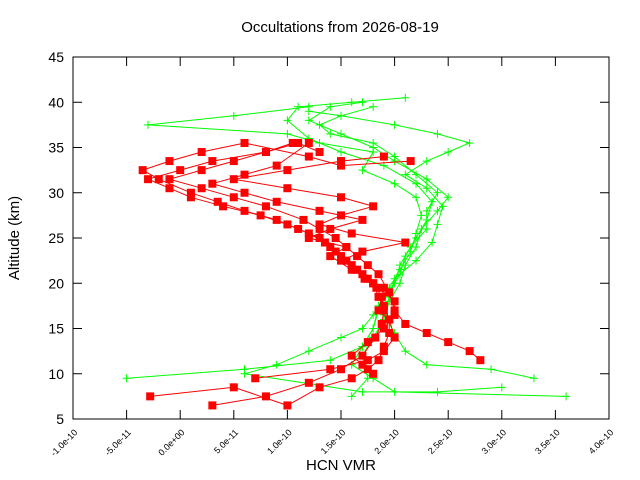 The width and height of the screenshot is (640, 480). What do you see at coordinates (56, 57) in the screenshot?
I see `y-tick-label: 45` at bounding box center [56, 57].